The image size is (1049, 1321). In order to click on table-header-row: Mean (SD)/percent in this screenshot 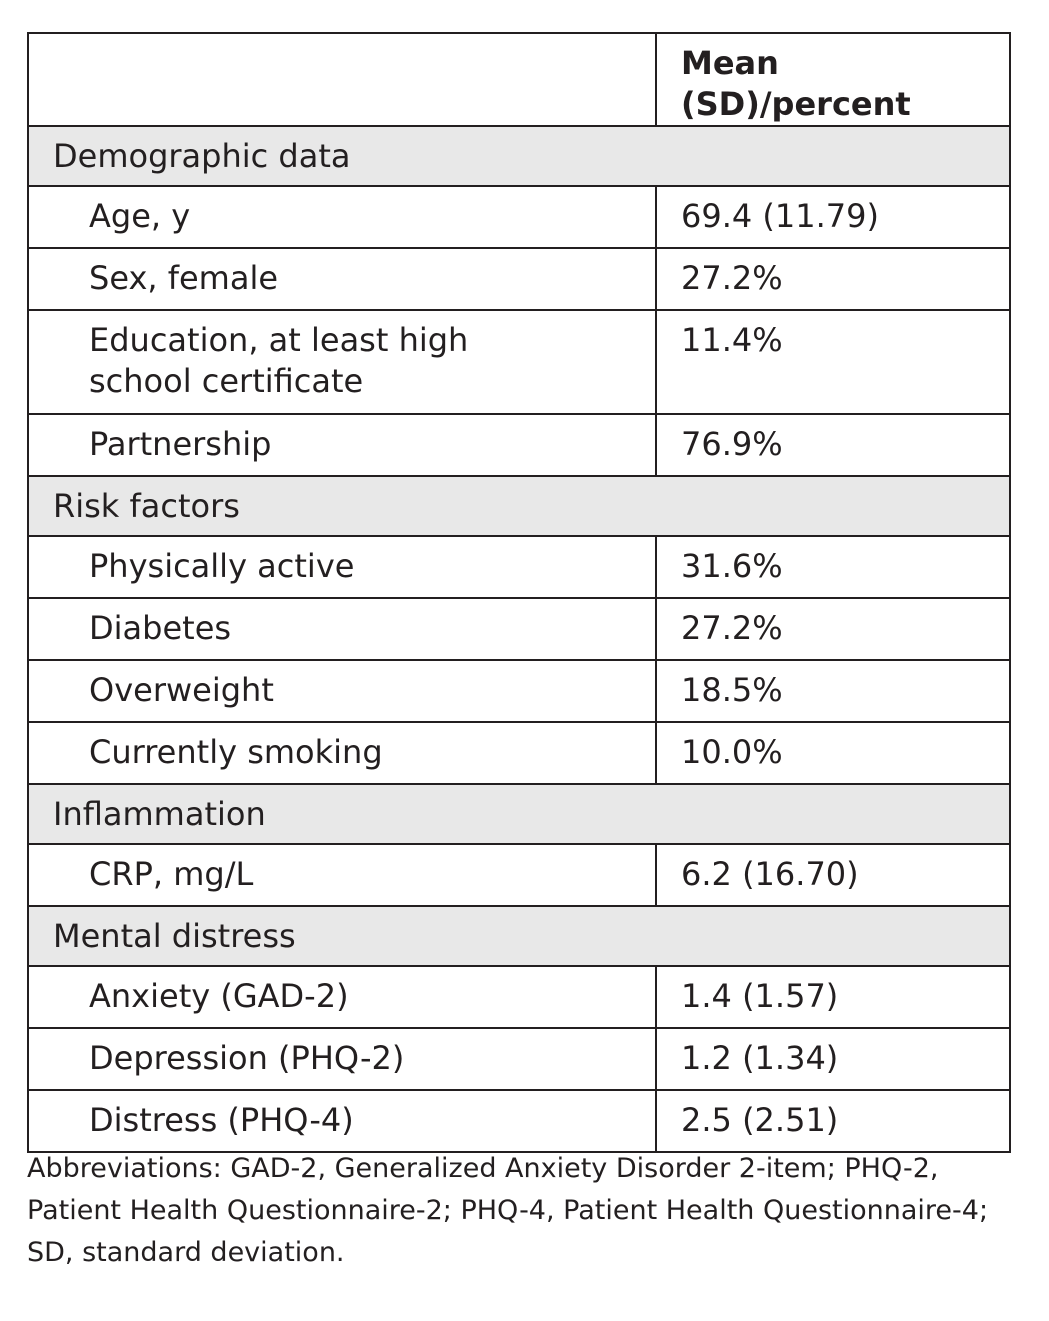, I will do `click(519, 79)`.